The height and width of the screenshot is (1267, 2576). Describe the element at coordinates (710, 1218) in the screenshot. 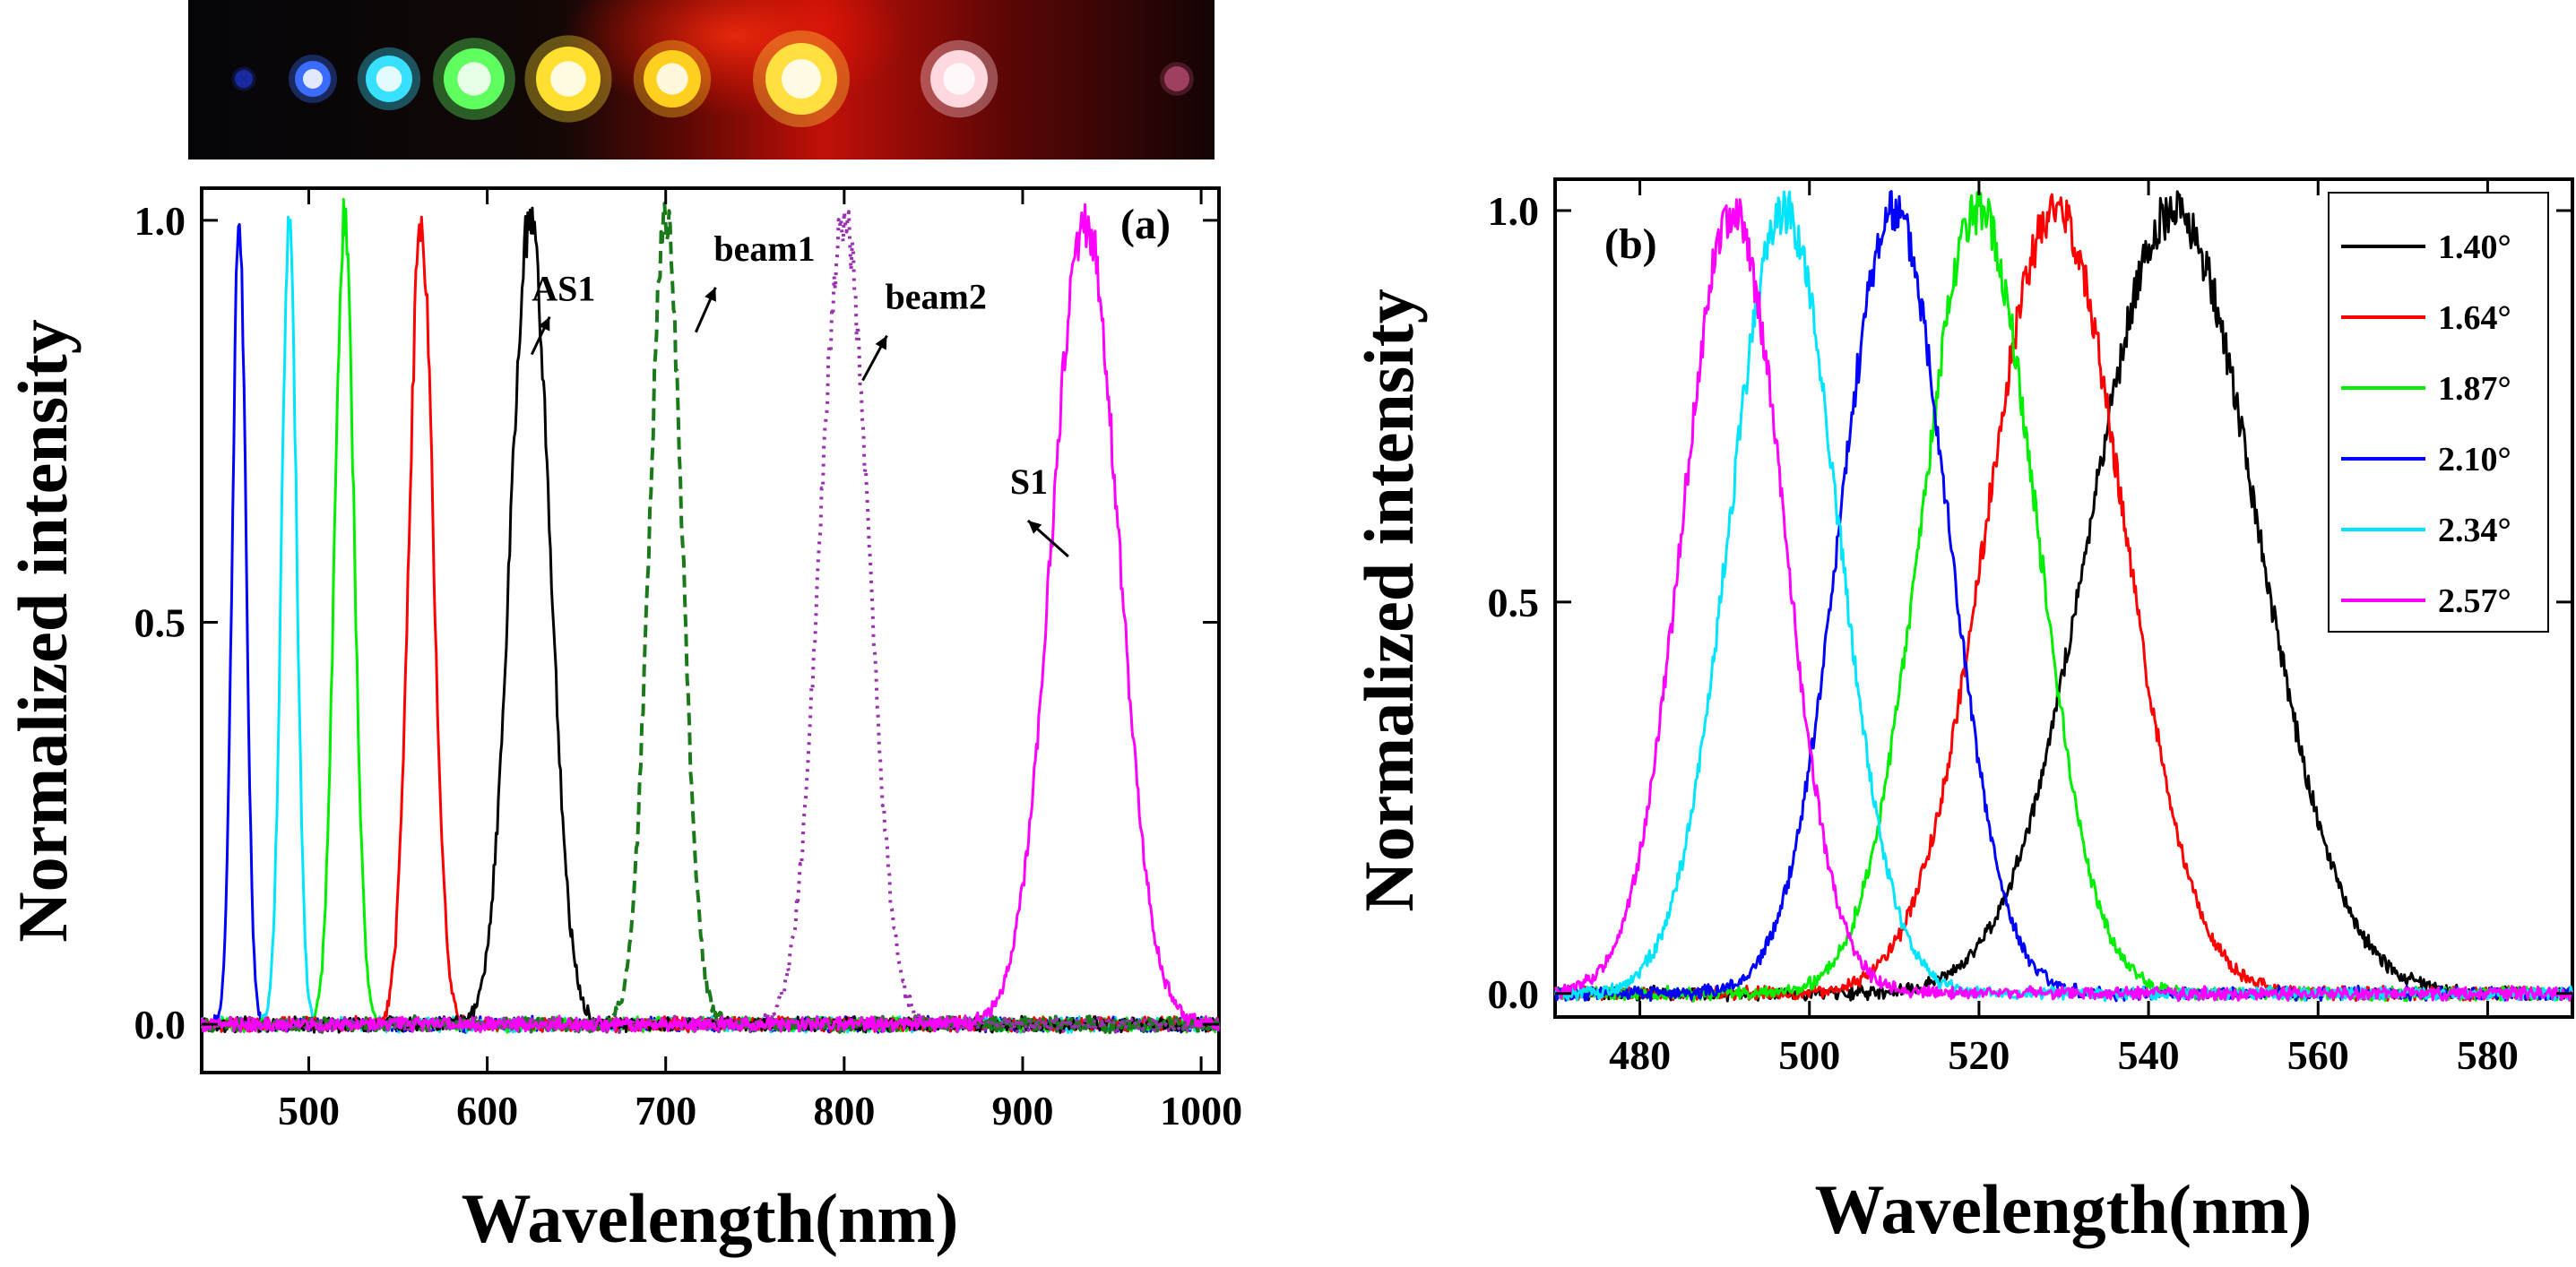

I see `panel-a-x-axis-title: Wavelength(nm)` at that location.